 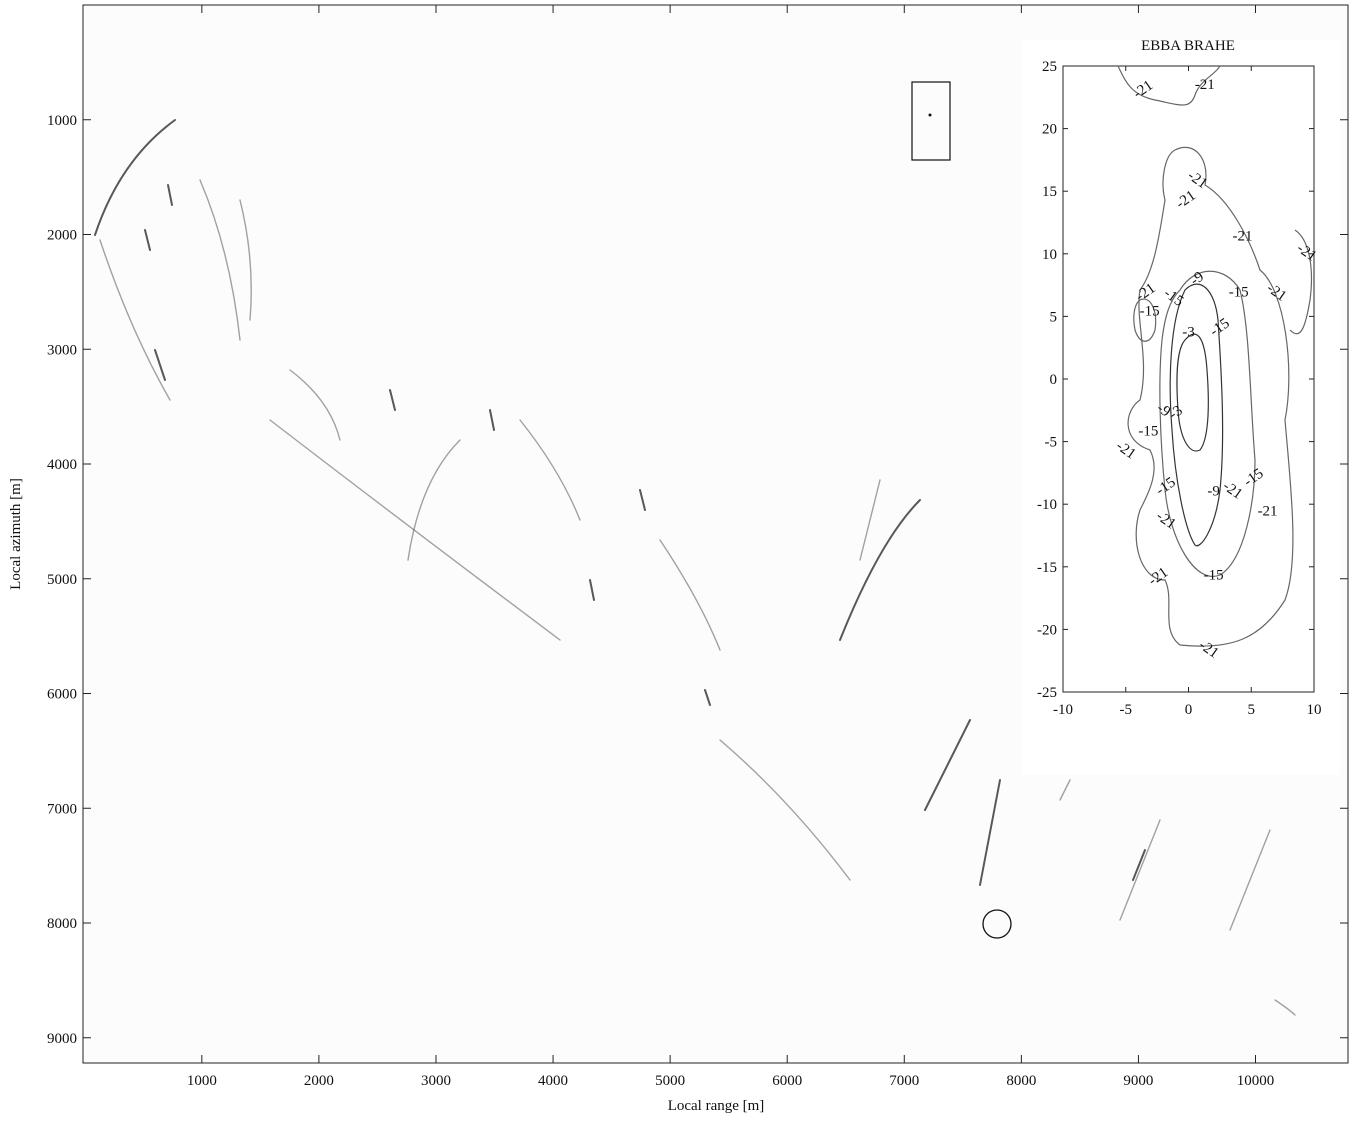 What do you see at coordinates (62, 809) in the screenshot?
I see `y-tick-label: 7000` at bounding box center [62, 809].